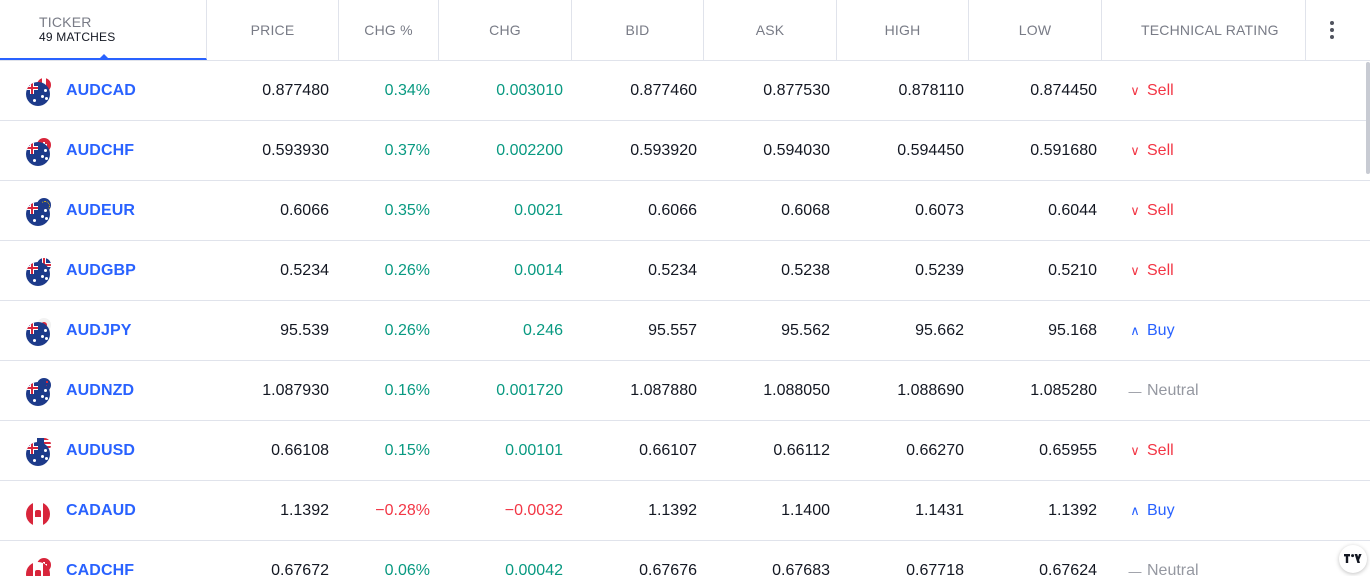 Image resolution: width=1370 pixels, height=576 pixels. Describe the element at coordinates (1072, 270) in the screenshot. I see `low-cell: 0.5210` at that location.